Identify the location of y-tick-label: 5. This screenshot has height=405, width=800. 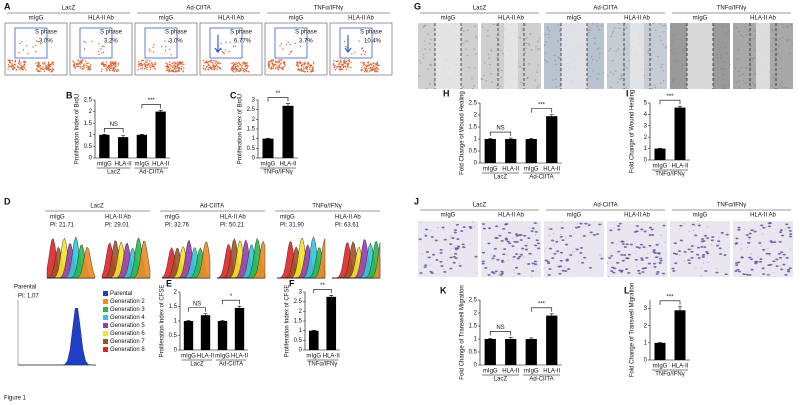
(646, 104).